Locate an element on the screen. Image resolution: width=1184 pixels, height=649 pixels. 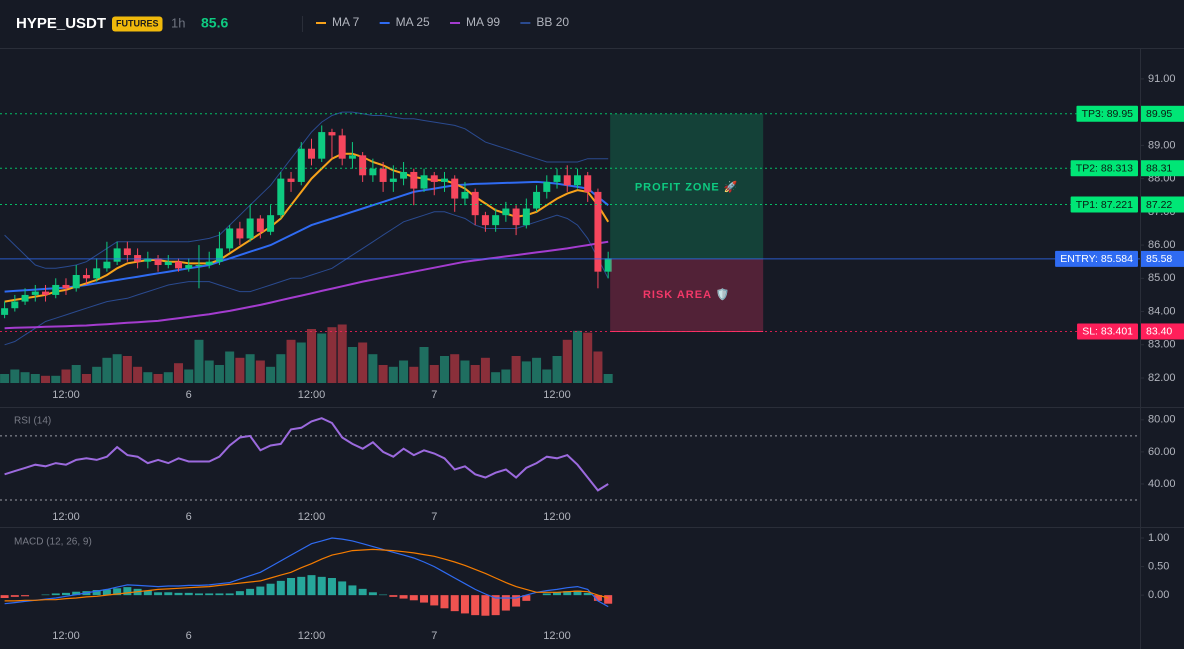
level-label: TP3: 89.95 is located at coordinates (1108, 114).